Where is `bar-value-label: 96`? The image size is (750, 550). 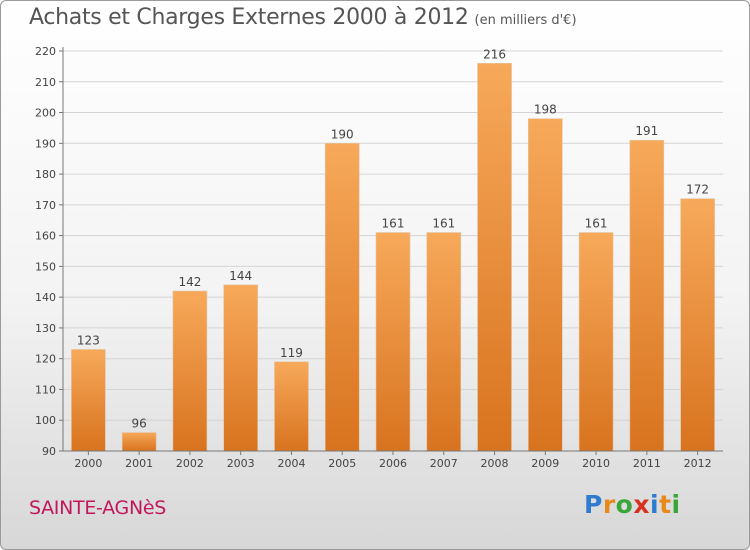 bar-value-label: 96 is located at coordinates (139, 424).